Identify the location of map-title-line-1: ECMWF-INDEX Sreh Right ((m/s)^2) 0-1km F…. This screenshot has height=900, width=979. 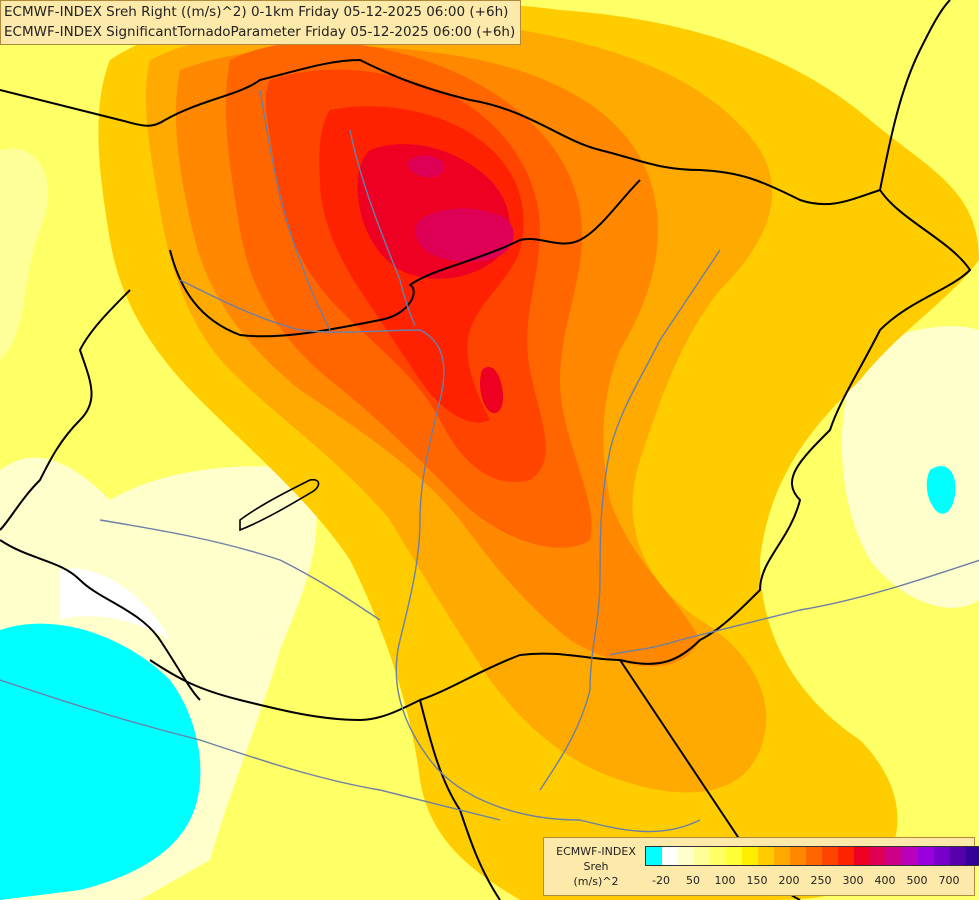
(256, 12).